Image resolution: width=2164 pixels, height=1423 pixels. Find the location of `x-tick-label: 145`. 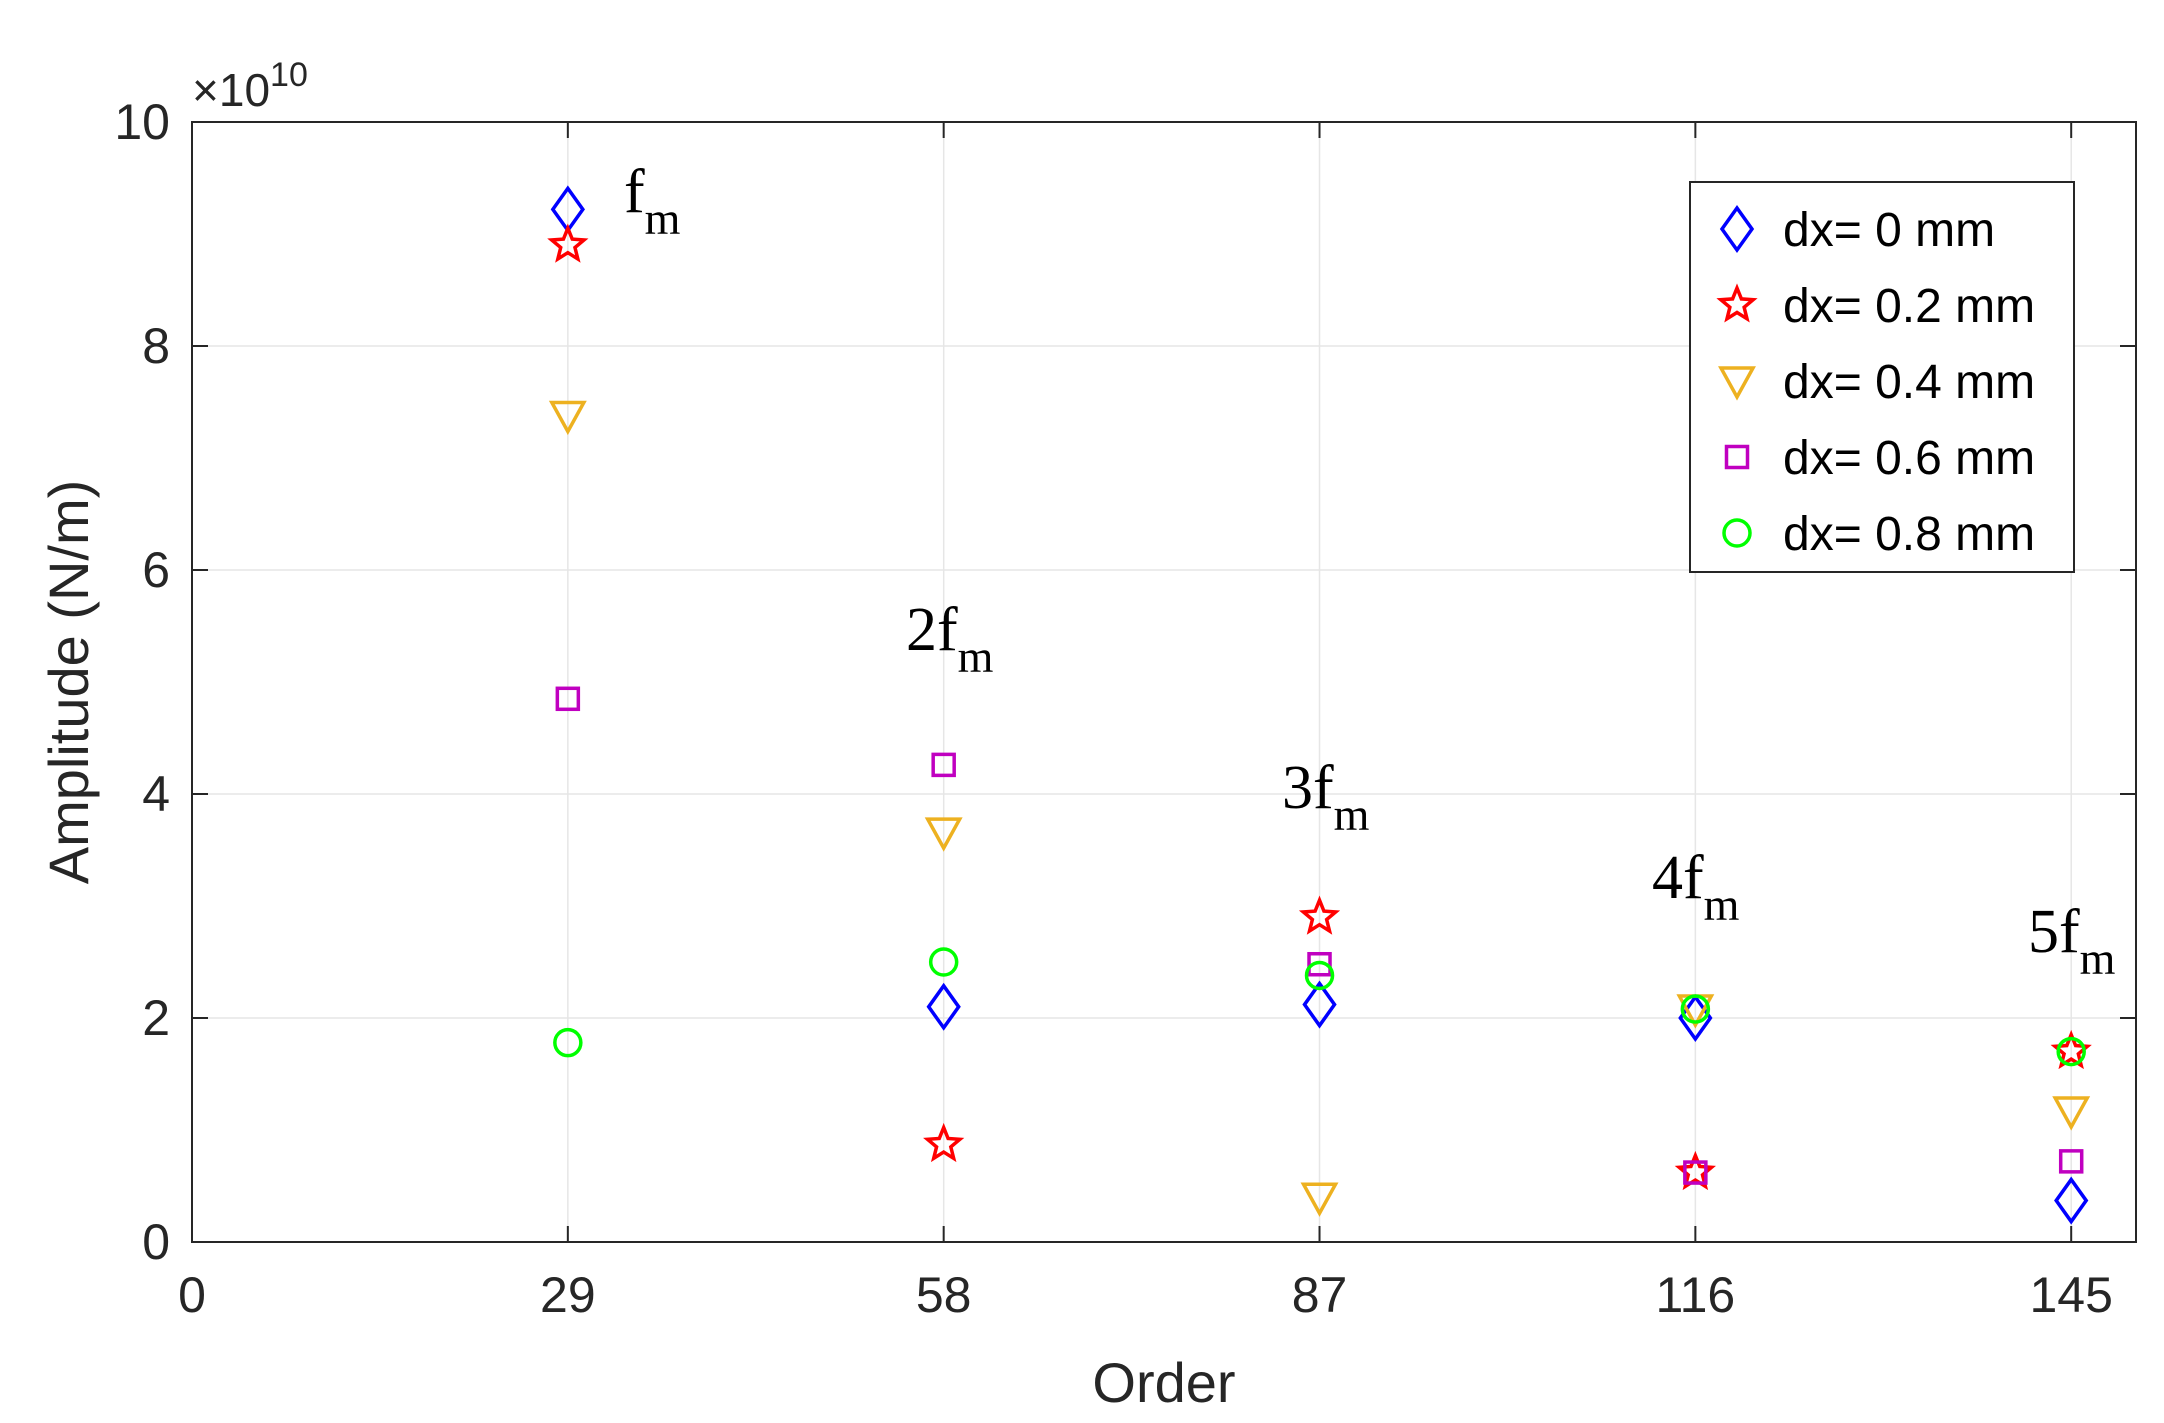

x-tick-label: 145 is located at coordinates (2070, 1295).